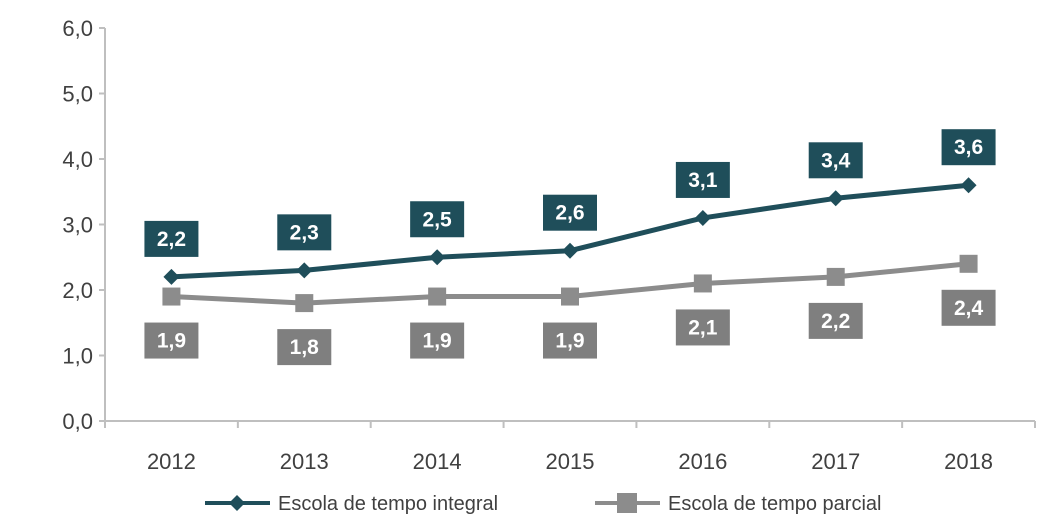  What do you see at coordinates (237, 503) in the screenshot?
I see `legend-marker-integral` at bounding box center [237, 503].